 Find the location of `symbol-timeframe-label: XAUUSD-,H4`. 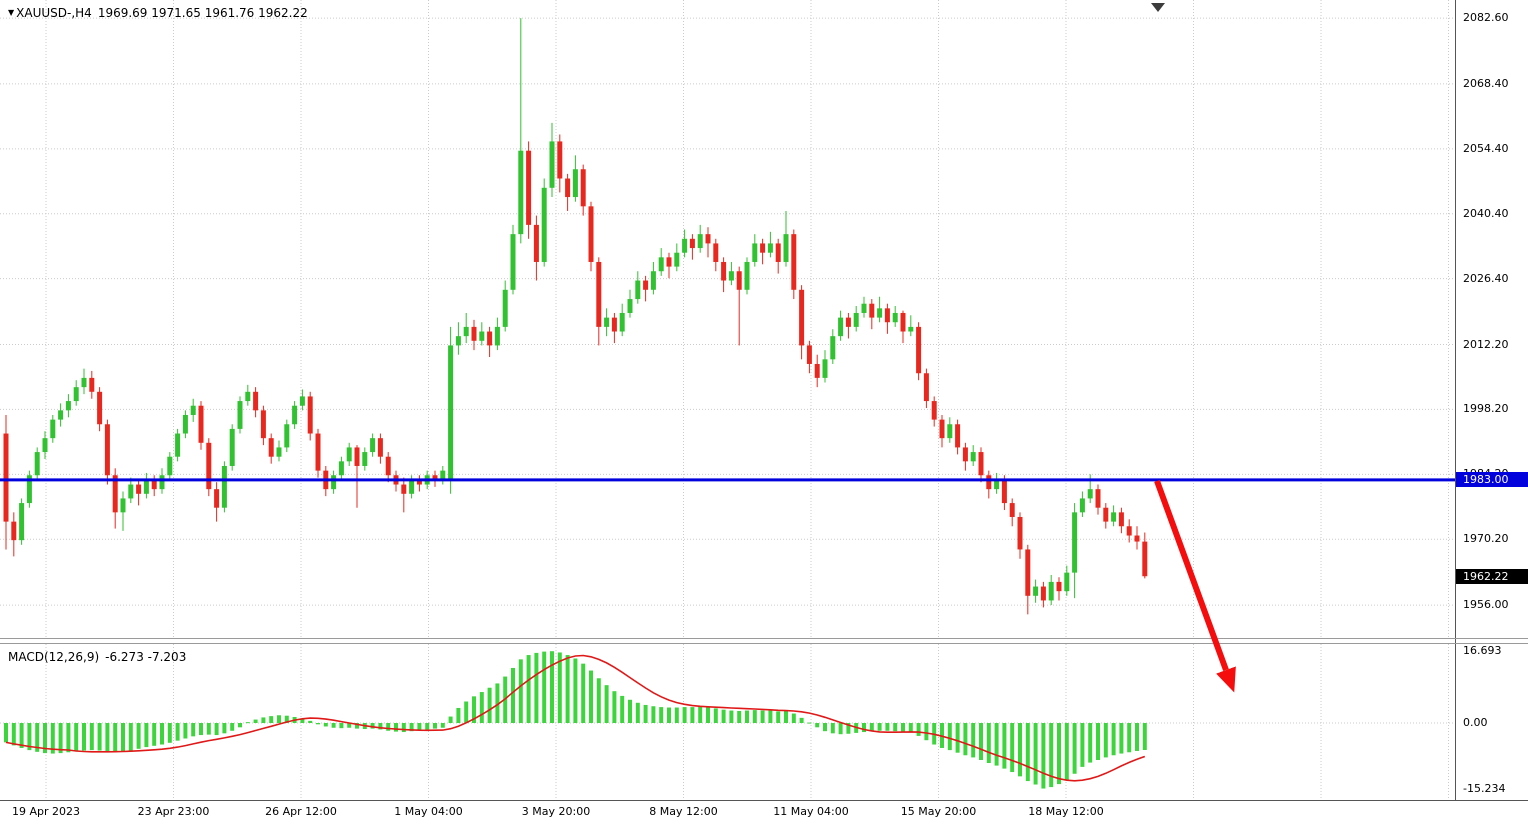

symbol-timeframe-label: XAUUSD-,H4 is located at coordinates (54, 13).